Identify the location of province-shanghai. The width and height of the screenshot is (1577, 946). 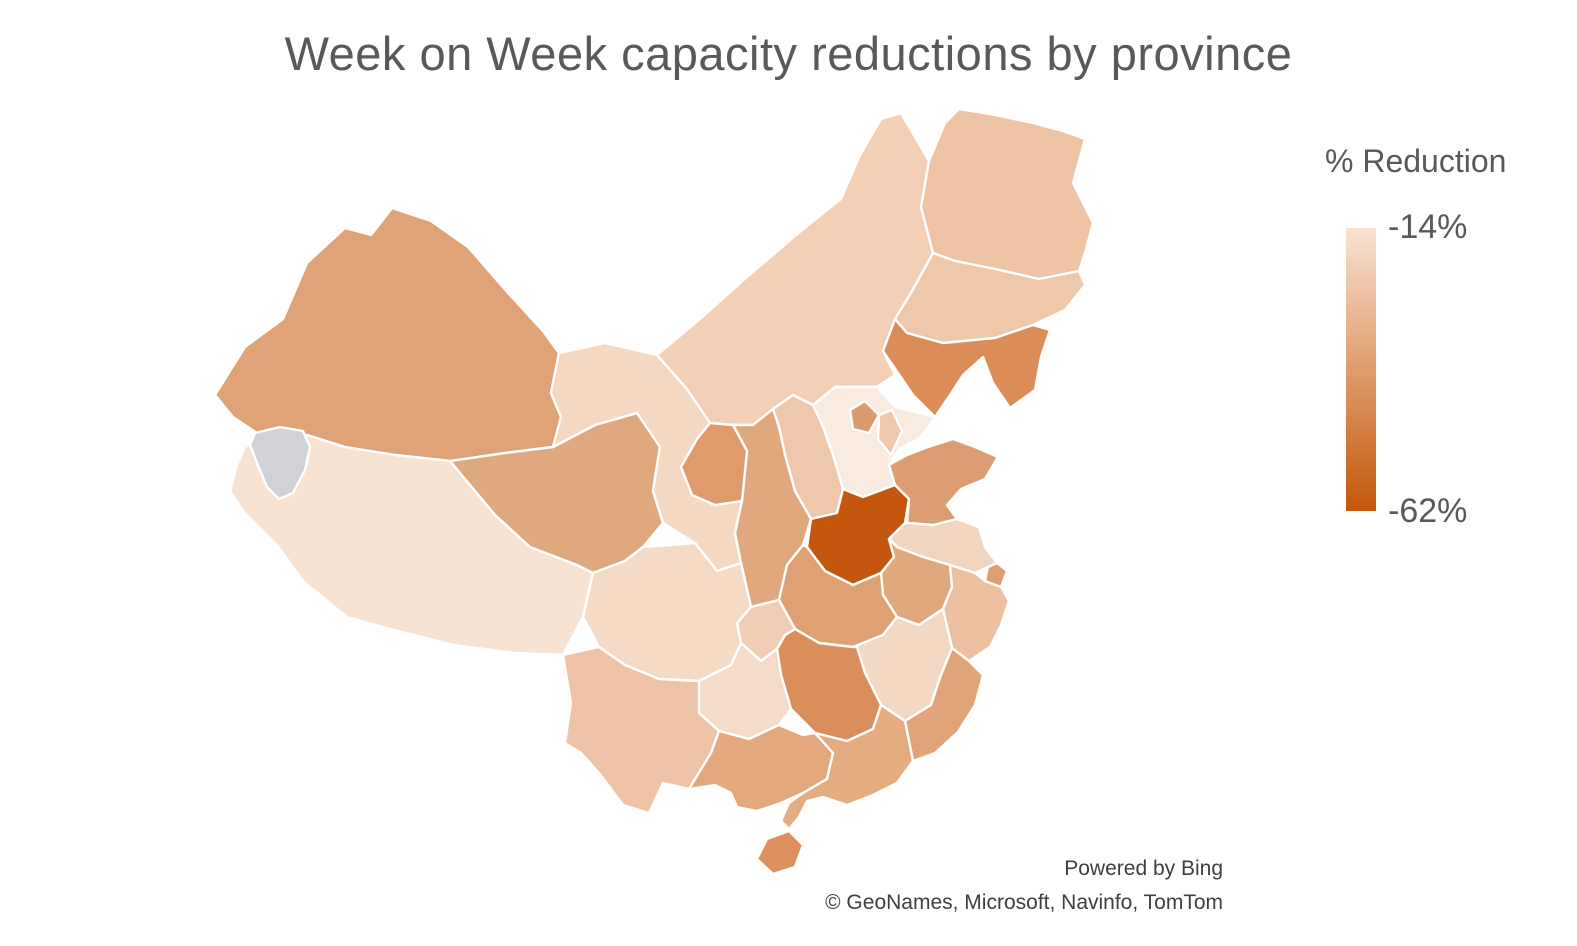
(996, 575).